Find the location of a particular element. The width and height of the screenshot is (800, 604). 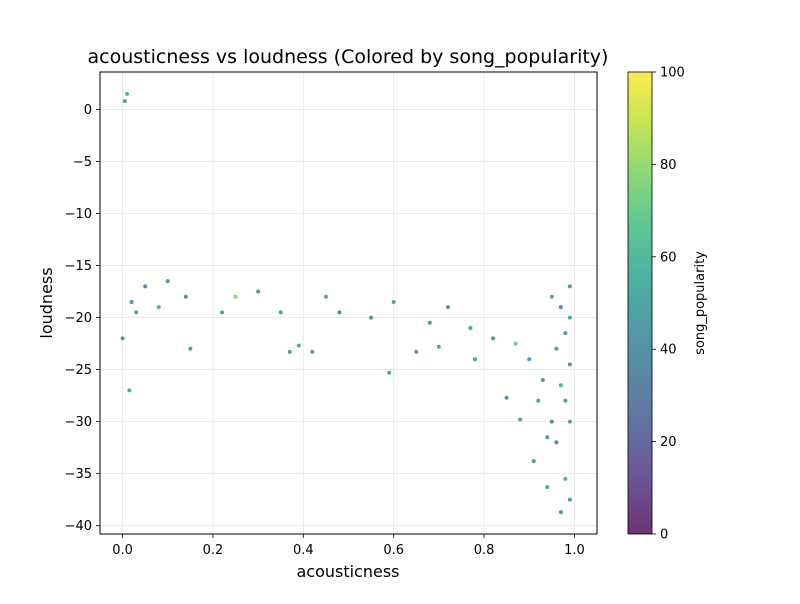

y-tick-label: −20 is located at coordinates (78, 318).